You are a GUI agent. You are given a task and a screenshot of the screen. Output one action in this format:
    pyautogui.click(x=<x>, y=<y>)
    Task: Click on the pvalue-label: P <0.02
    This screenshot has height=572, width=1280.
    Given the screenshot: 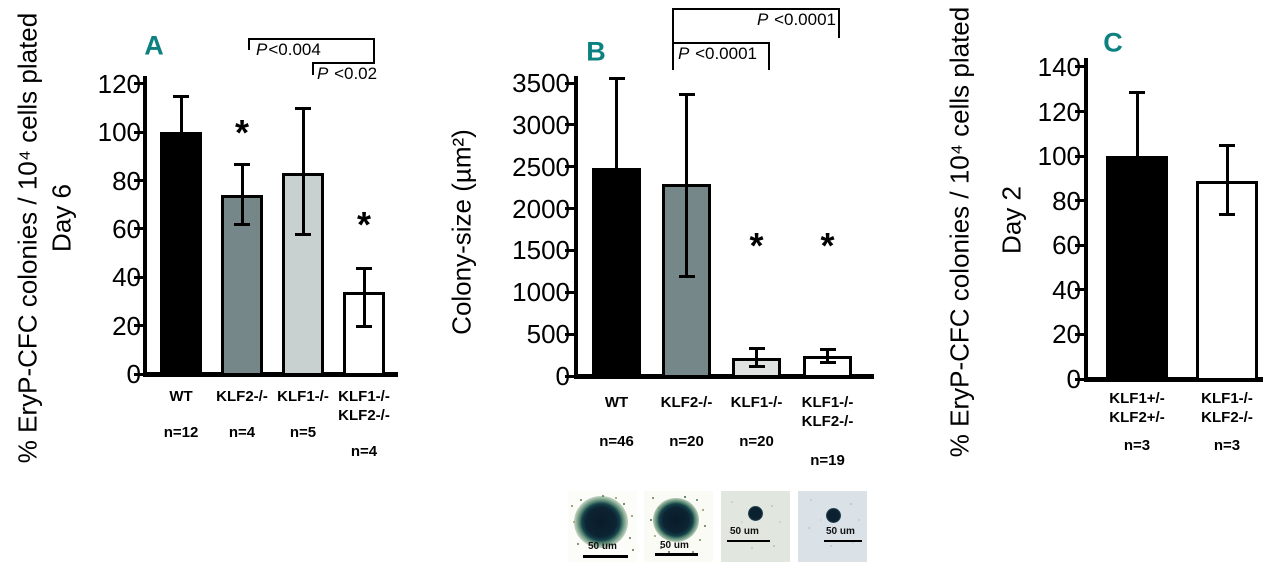 What is the action you would take?
    pyautogui.click(x=347, y=73)
    